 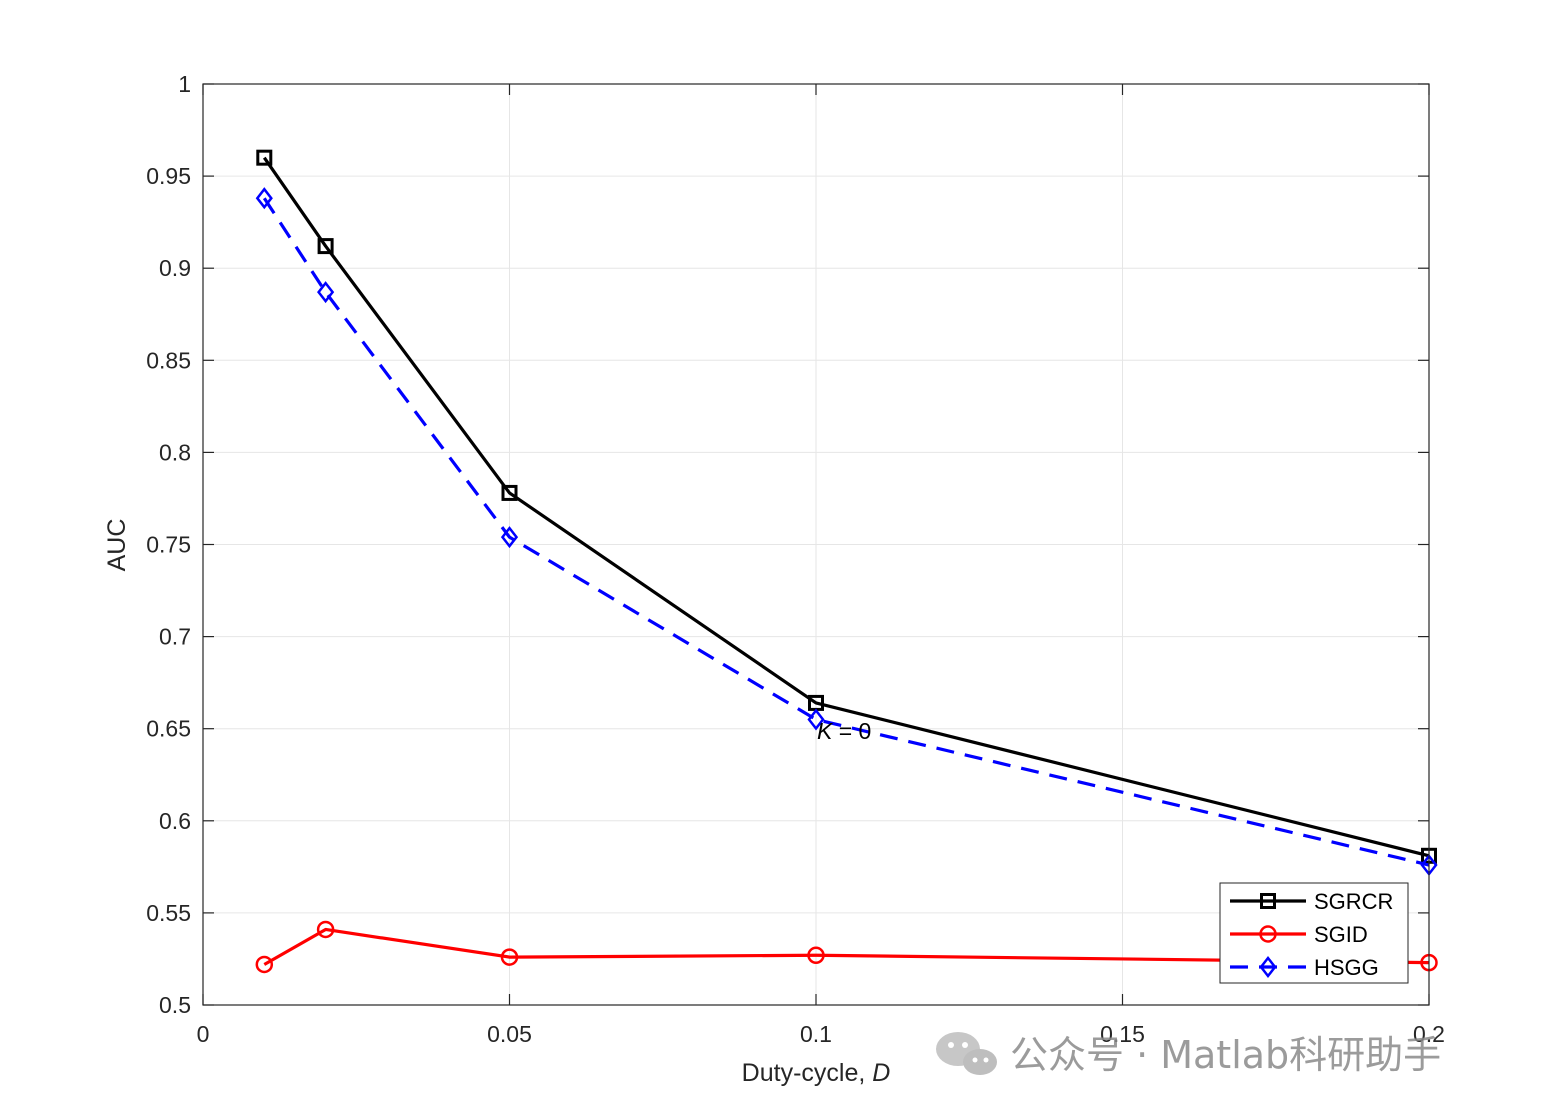 I want to click on legend-item-sgid: SGID, so click(x=1299, y=934).